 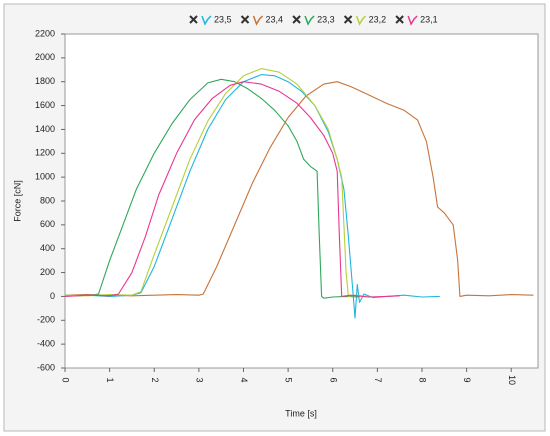 What do you see at coordinates (275, 19) in the screenshot?
I see `legend-label: 23,4` at bounding box center [275, 19].